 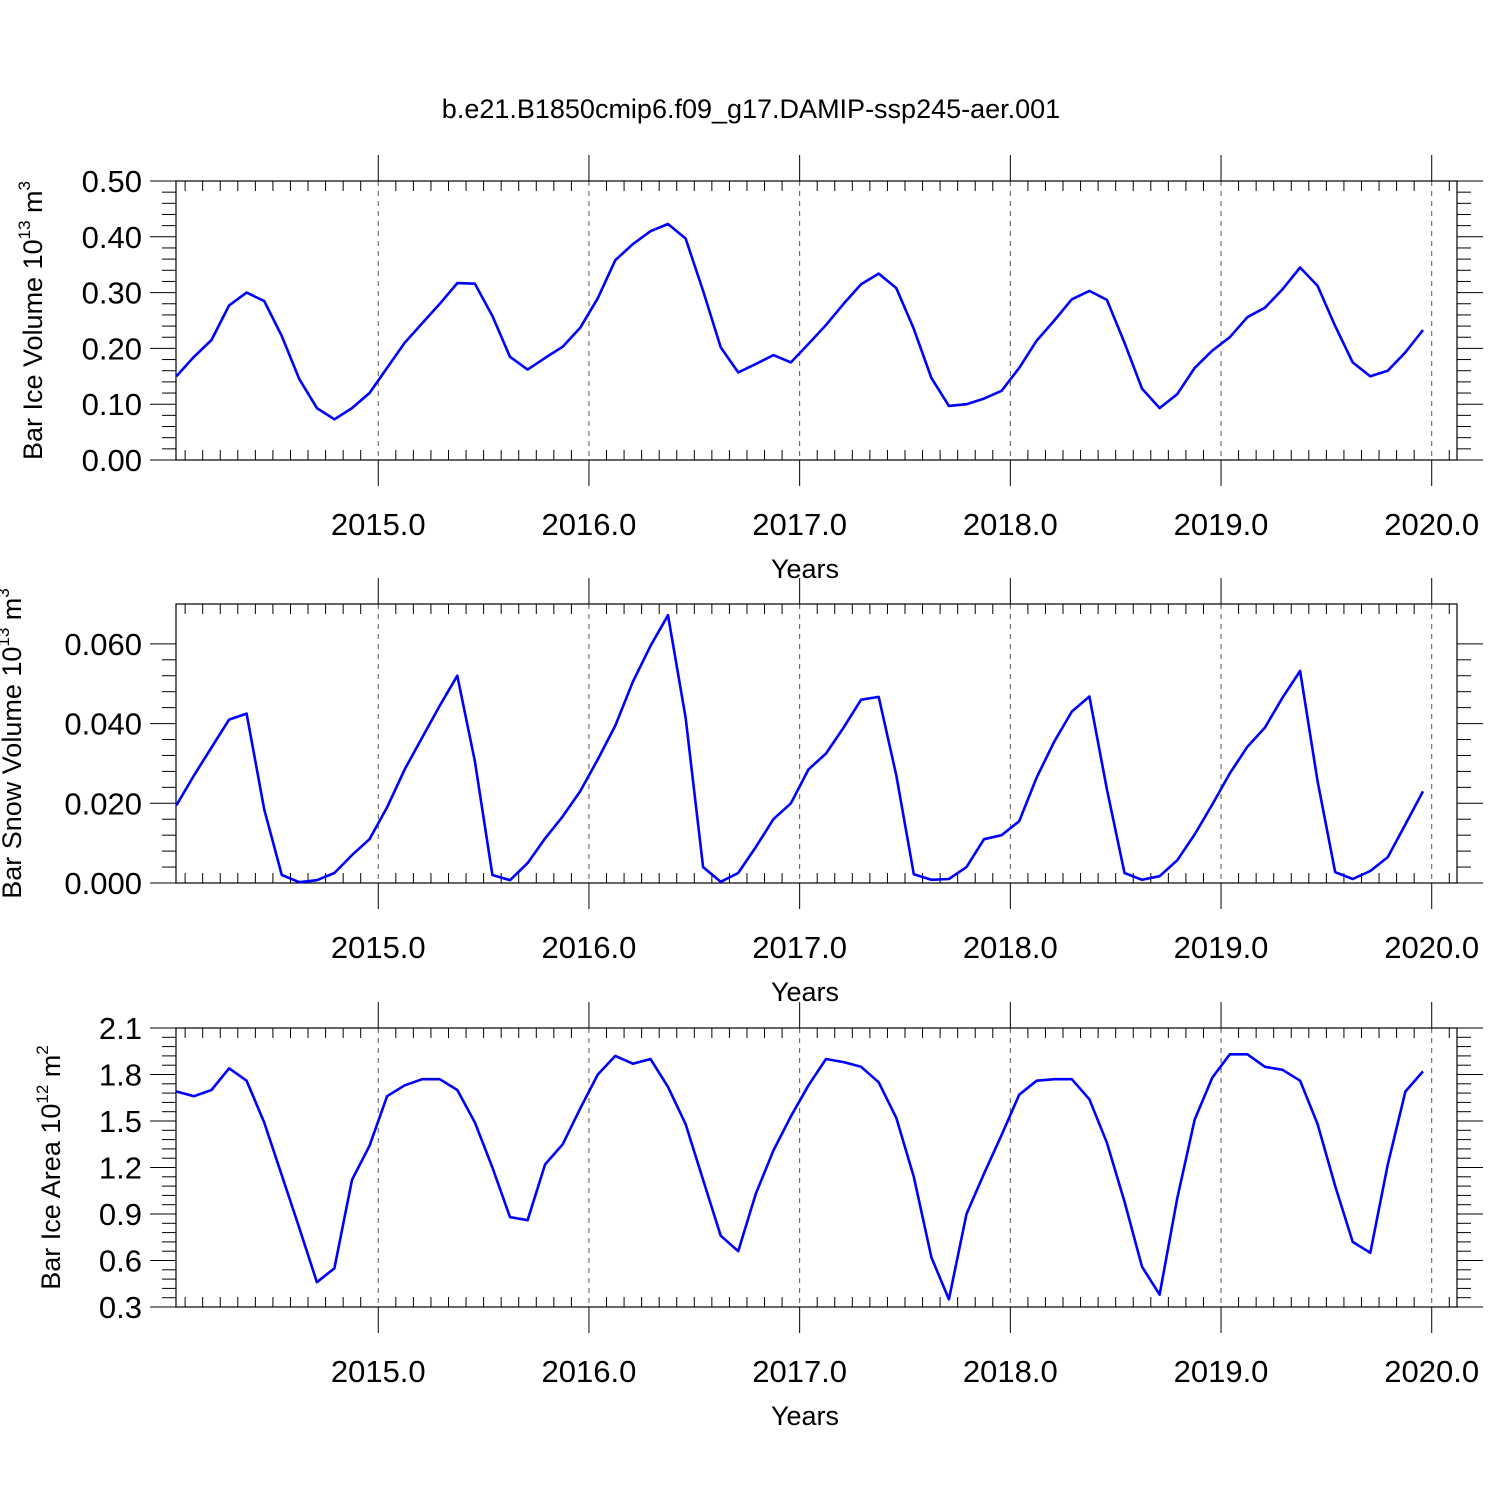 What do you see at coordinates (112, 460) in the screenshot?
I see `y-tick-label: 0.00` at bounding box center [112, 460].